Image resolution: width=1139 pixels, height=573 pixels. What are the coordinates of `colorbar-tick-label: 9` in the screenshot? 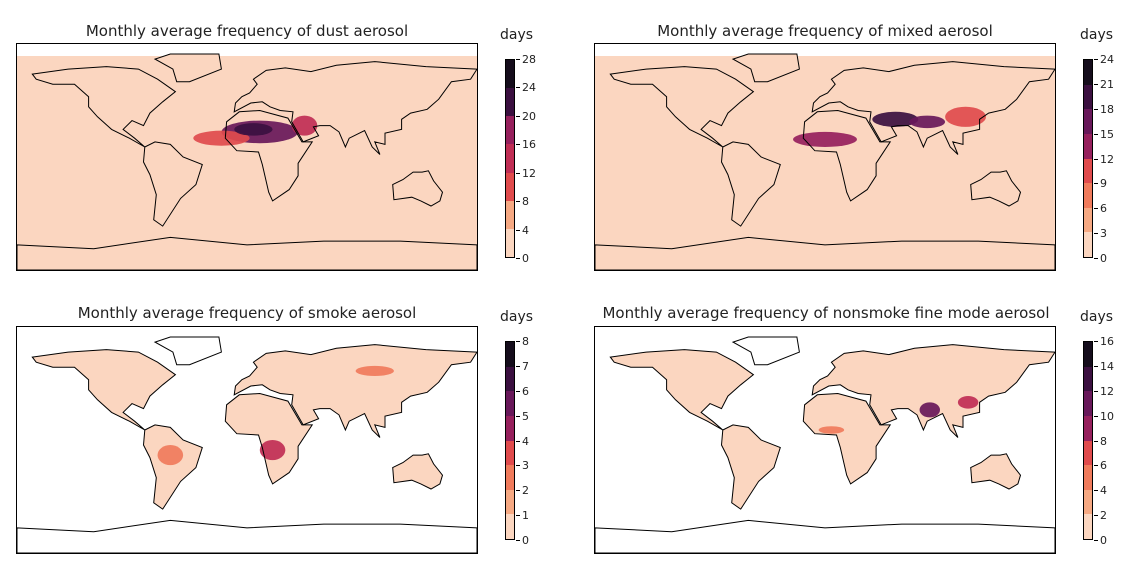 It's located at (1100, 184).